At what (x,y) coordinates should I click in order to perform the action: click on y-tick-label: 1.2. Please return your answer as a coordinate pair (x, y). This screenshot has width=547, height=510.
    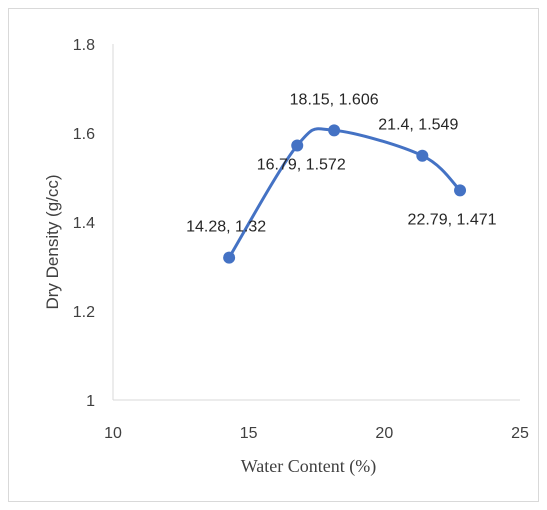
    Looking at the image, I should click on (84, 312).